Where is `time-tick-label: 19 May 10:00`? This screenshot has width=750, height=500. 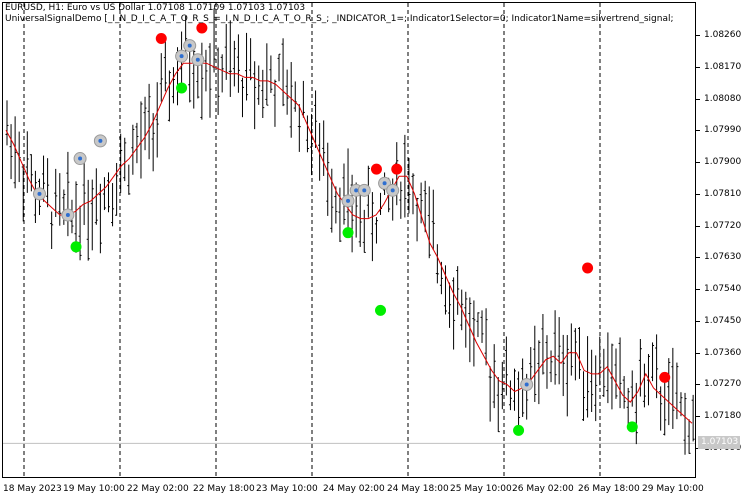
time-tick-label: 19 May 10:00 is located at coordinates (94, 489).